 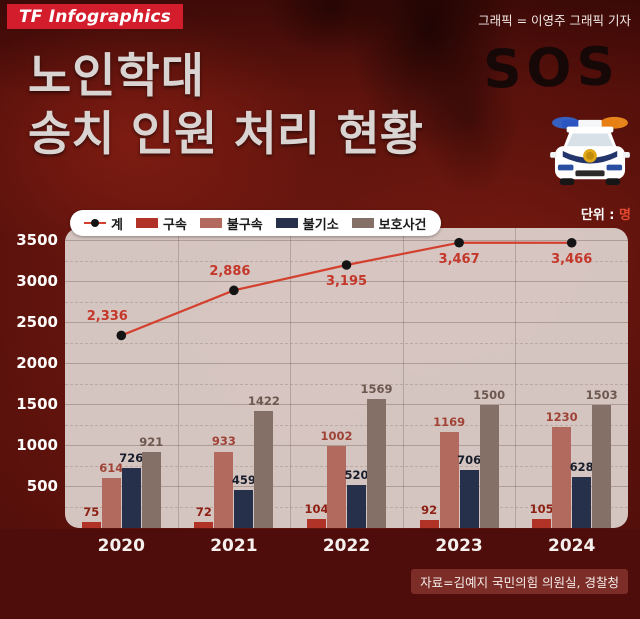 I want to click on bar-value-label: 75, so click(x=91, y=511).